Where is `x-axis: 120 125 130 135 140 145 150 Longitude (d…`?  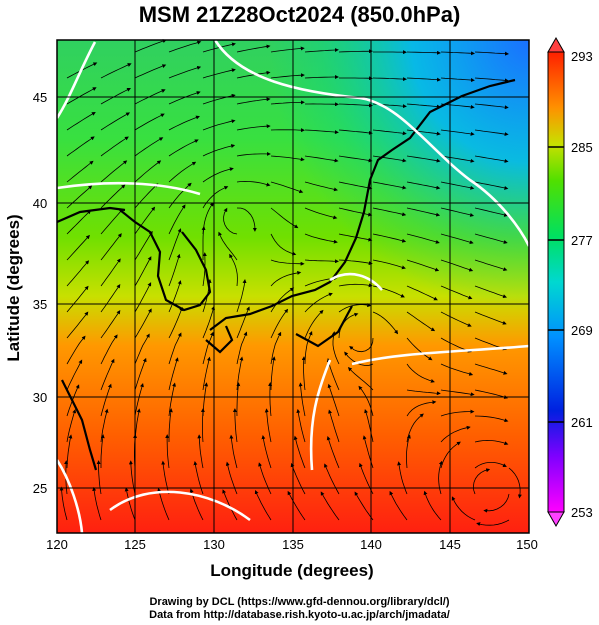
x-axis: 120 125 130 135 140 145 150 Longitude (d… is located at coordinates (292, 558).